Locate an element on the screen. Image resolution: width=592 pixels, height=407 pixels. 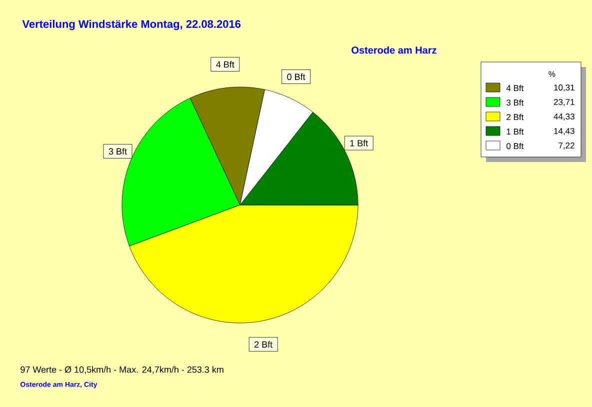
chart-subtitle: Osterode am Harz is located at coordinates (394, 50).